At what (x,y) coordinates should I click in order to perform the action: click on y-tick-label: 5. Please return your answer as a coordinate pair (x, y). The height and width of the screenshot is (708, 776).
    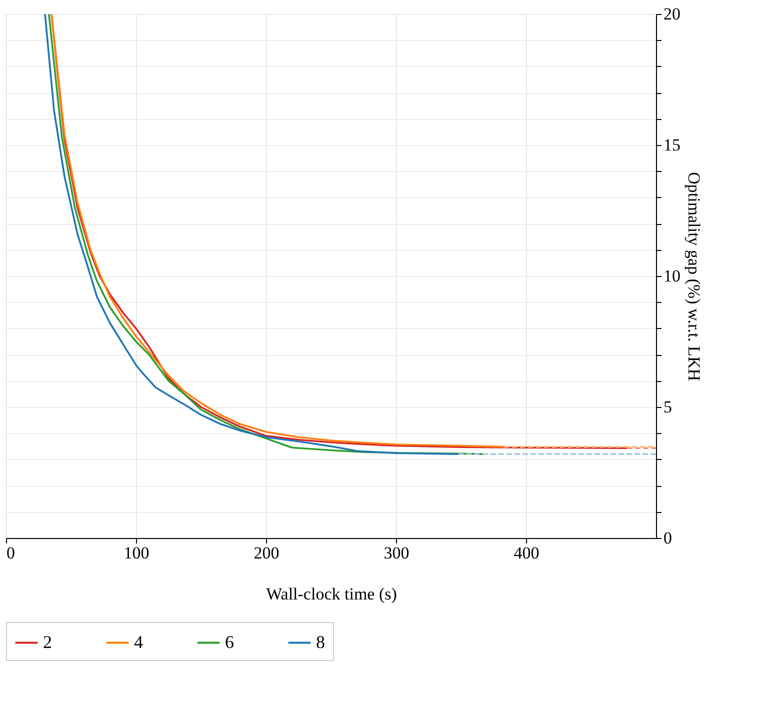
    Looking at the image, I should click on (668, 407).